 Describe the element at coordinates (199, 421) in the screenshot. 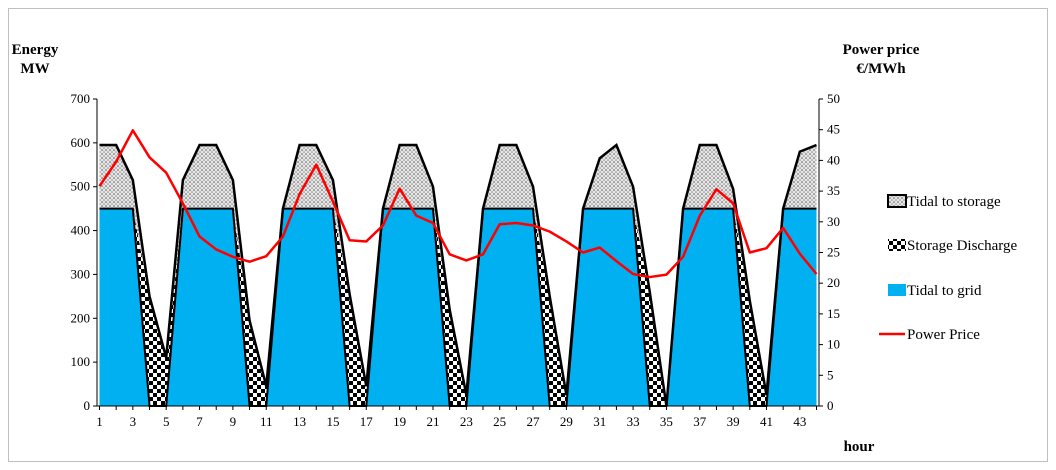

I see `x-tick-label: 7` at that location.